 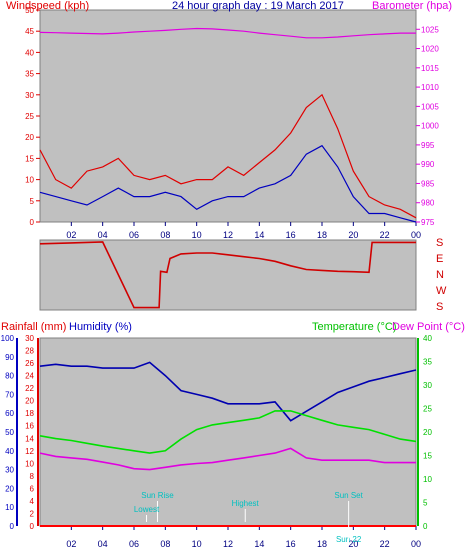 I want to click on direction-series-line, so click(x=227, y=275).